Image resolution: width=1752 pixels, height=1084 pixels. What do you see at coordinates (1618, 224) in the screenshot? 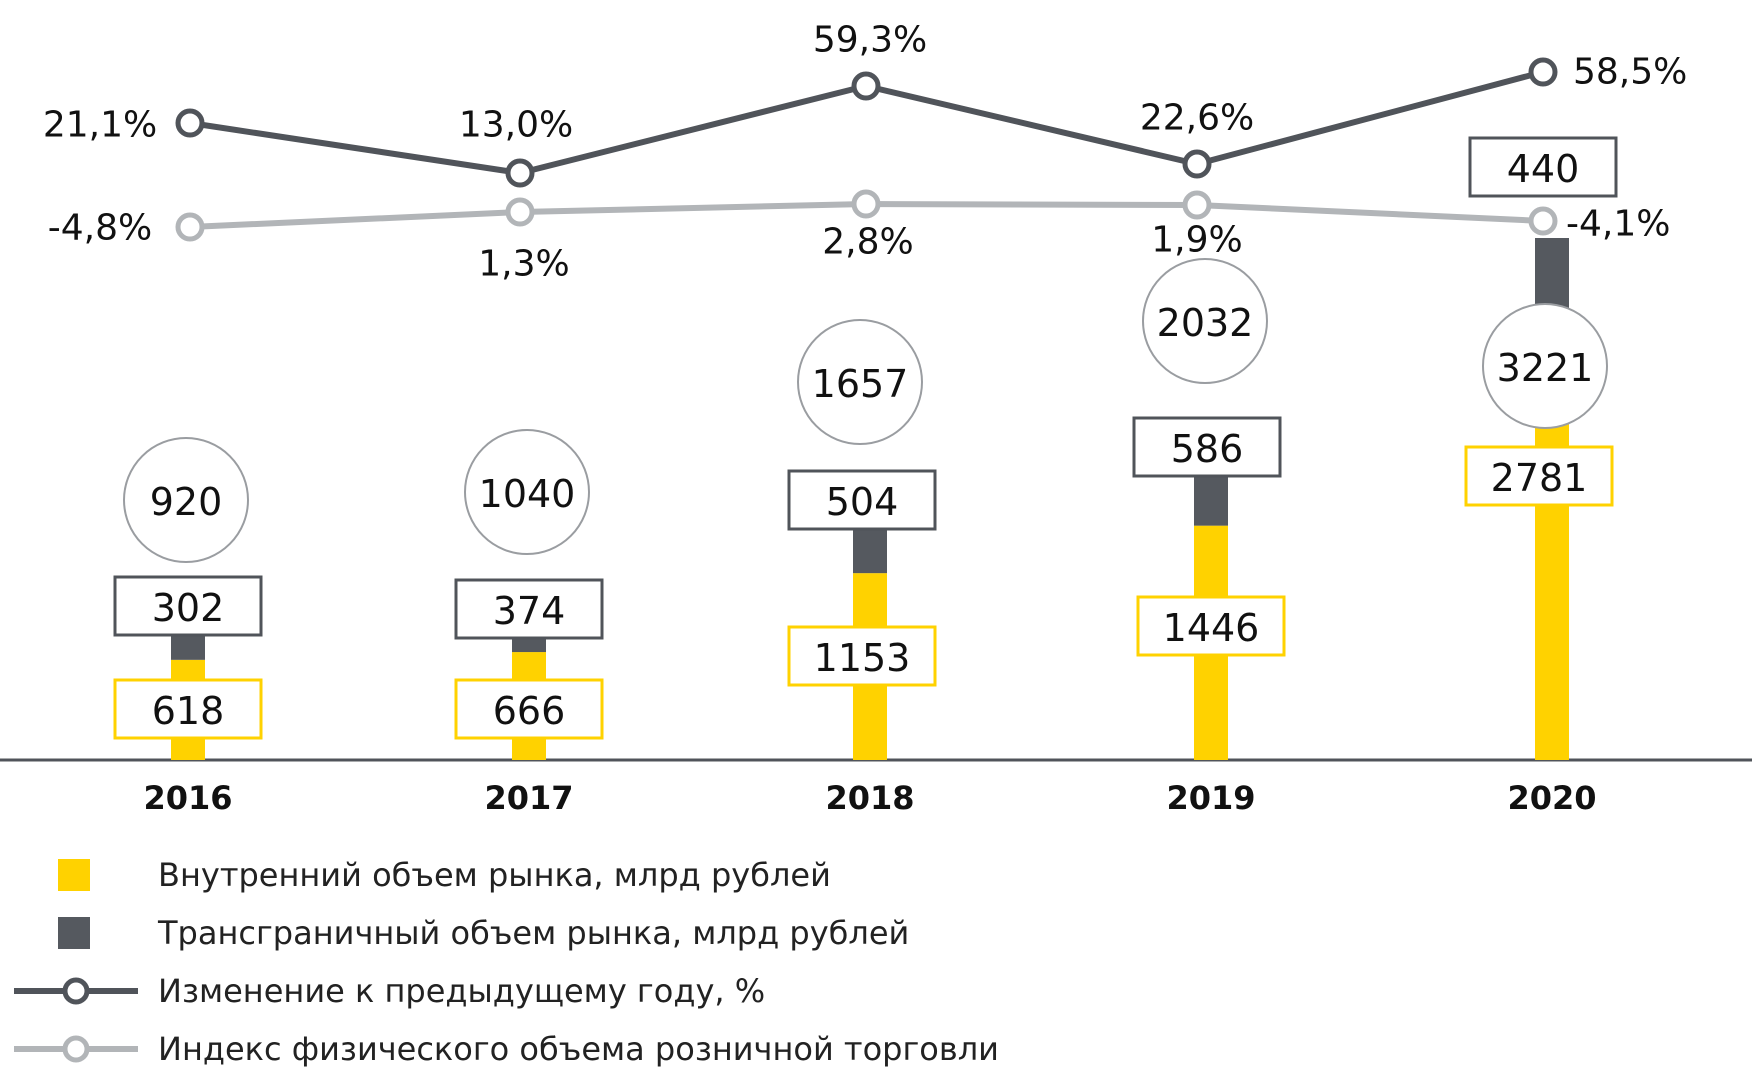
I see `label-retail-index: -4,1%` at bounding box center [1618, 224].